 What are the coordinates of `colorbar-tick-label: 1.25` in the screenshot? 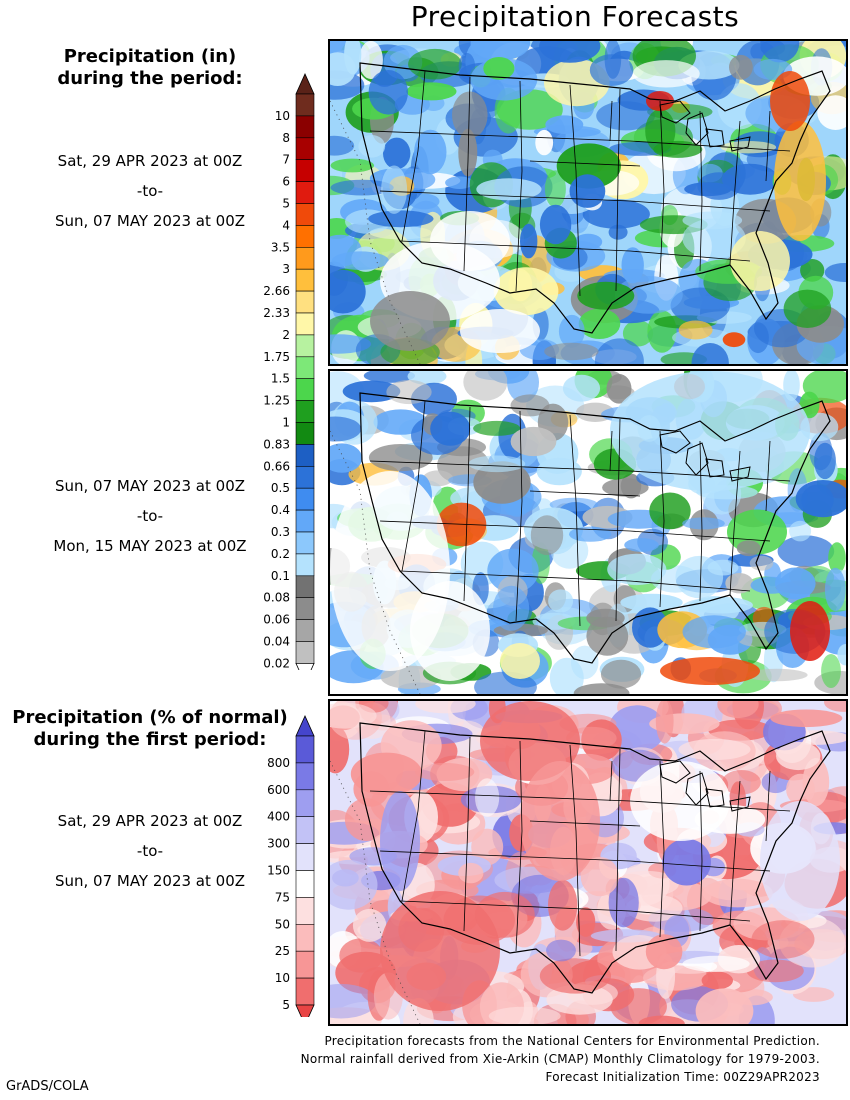 It's located at (276, 401).